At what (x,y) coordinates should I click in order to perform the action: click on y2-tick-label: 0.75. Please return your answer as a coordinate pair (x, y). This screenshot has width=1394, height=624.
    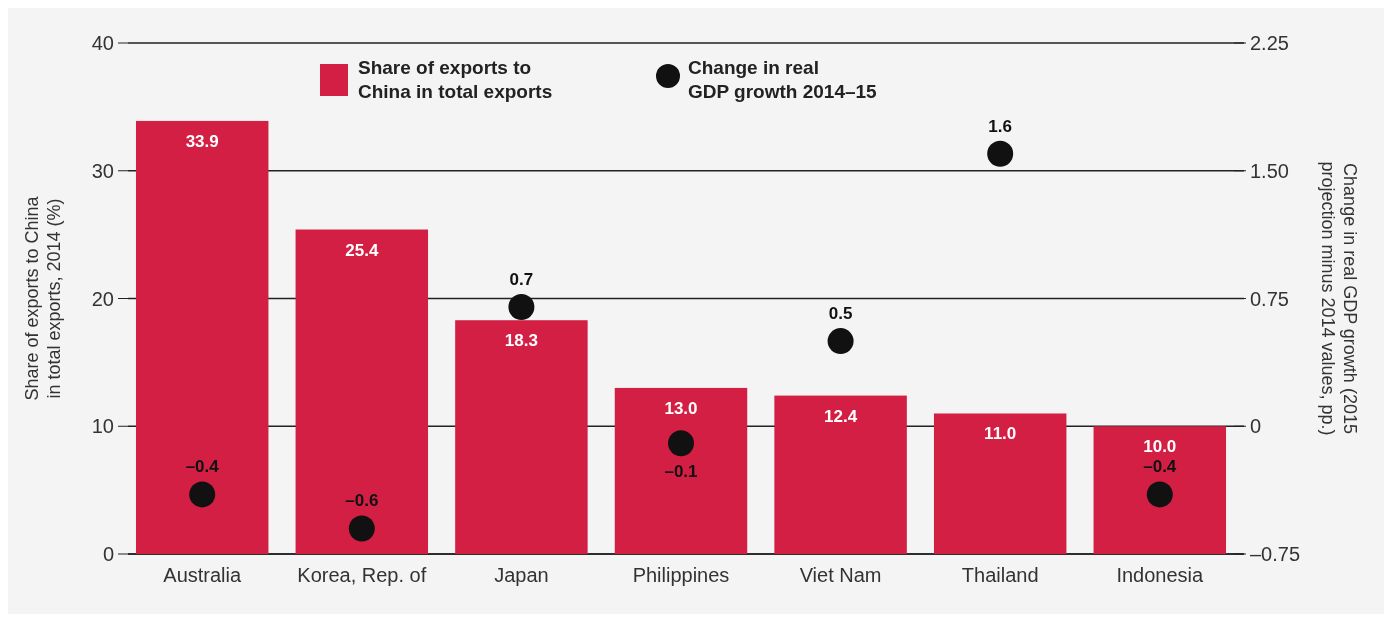
    Looking at the image, I should click on (1269, 298).